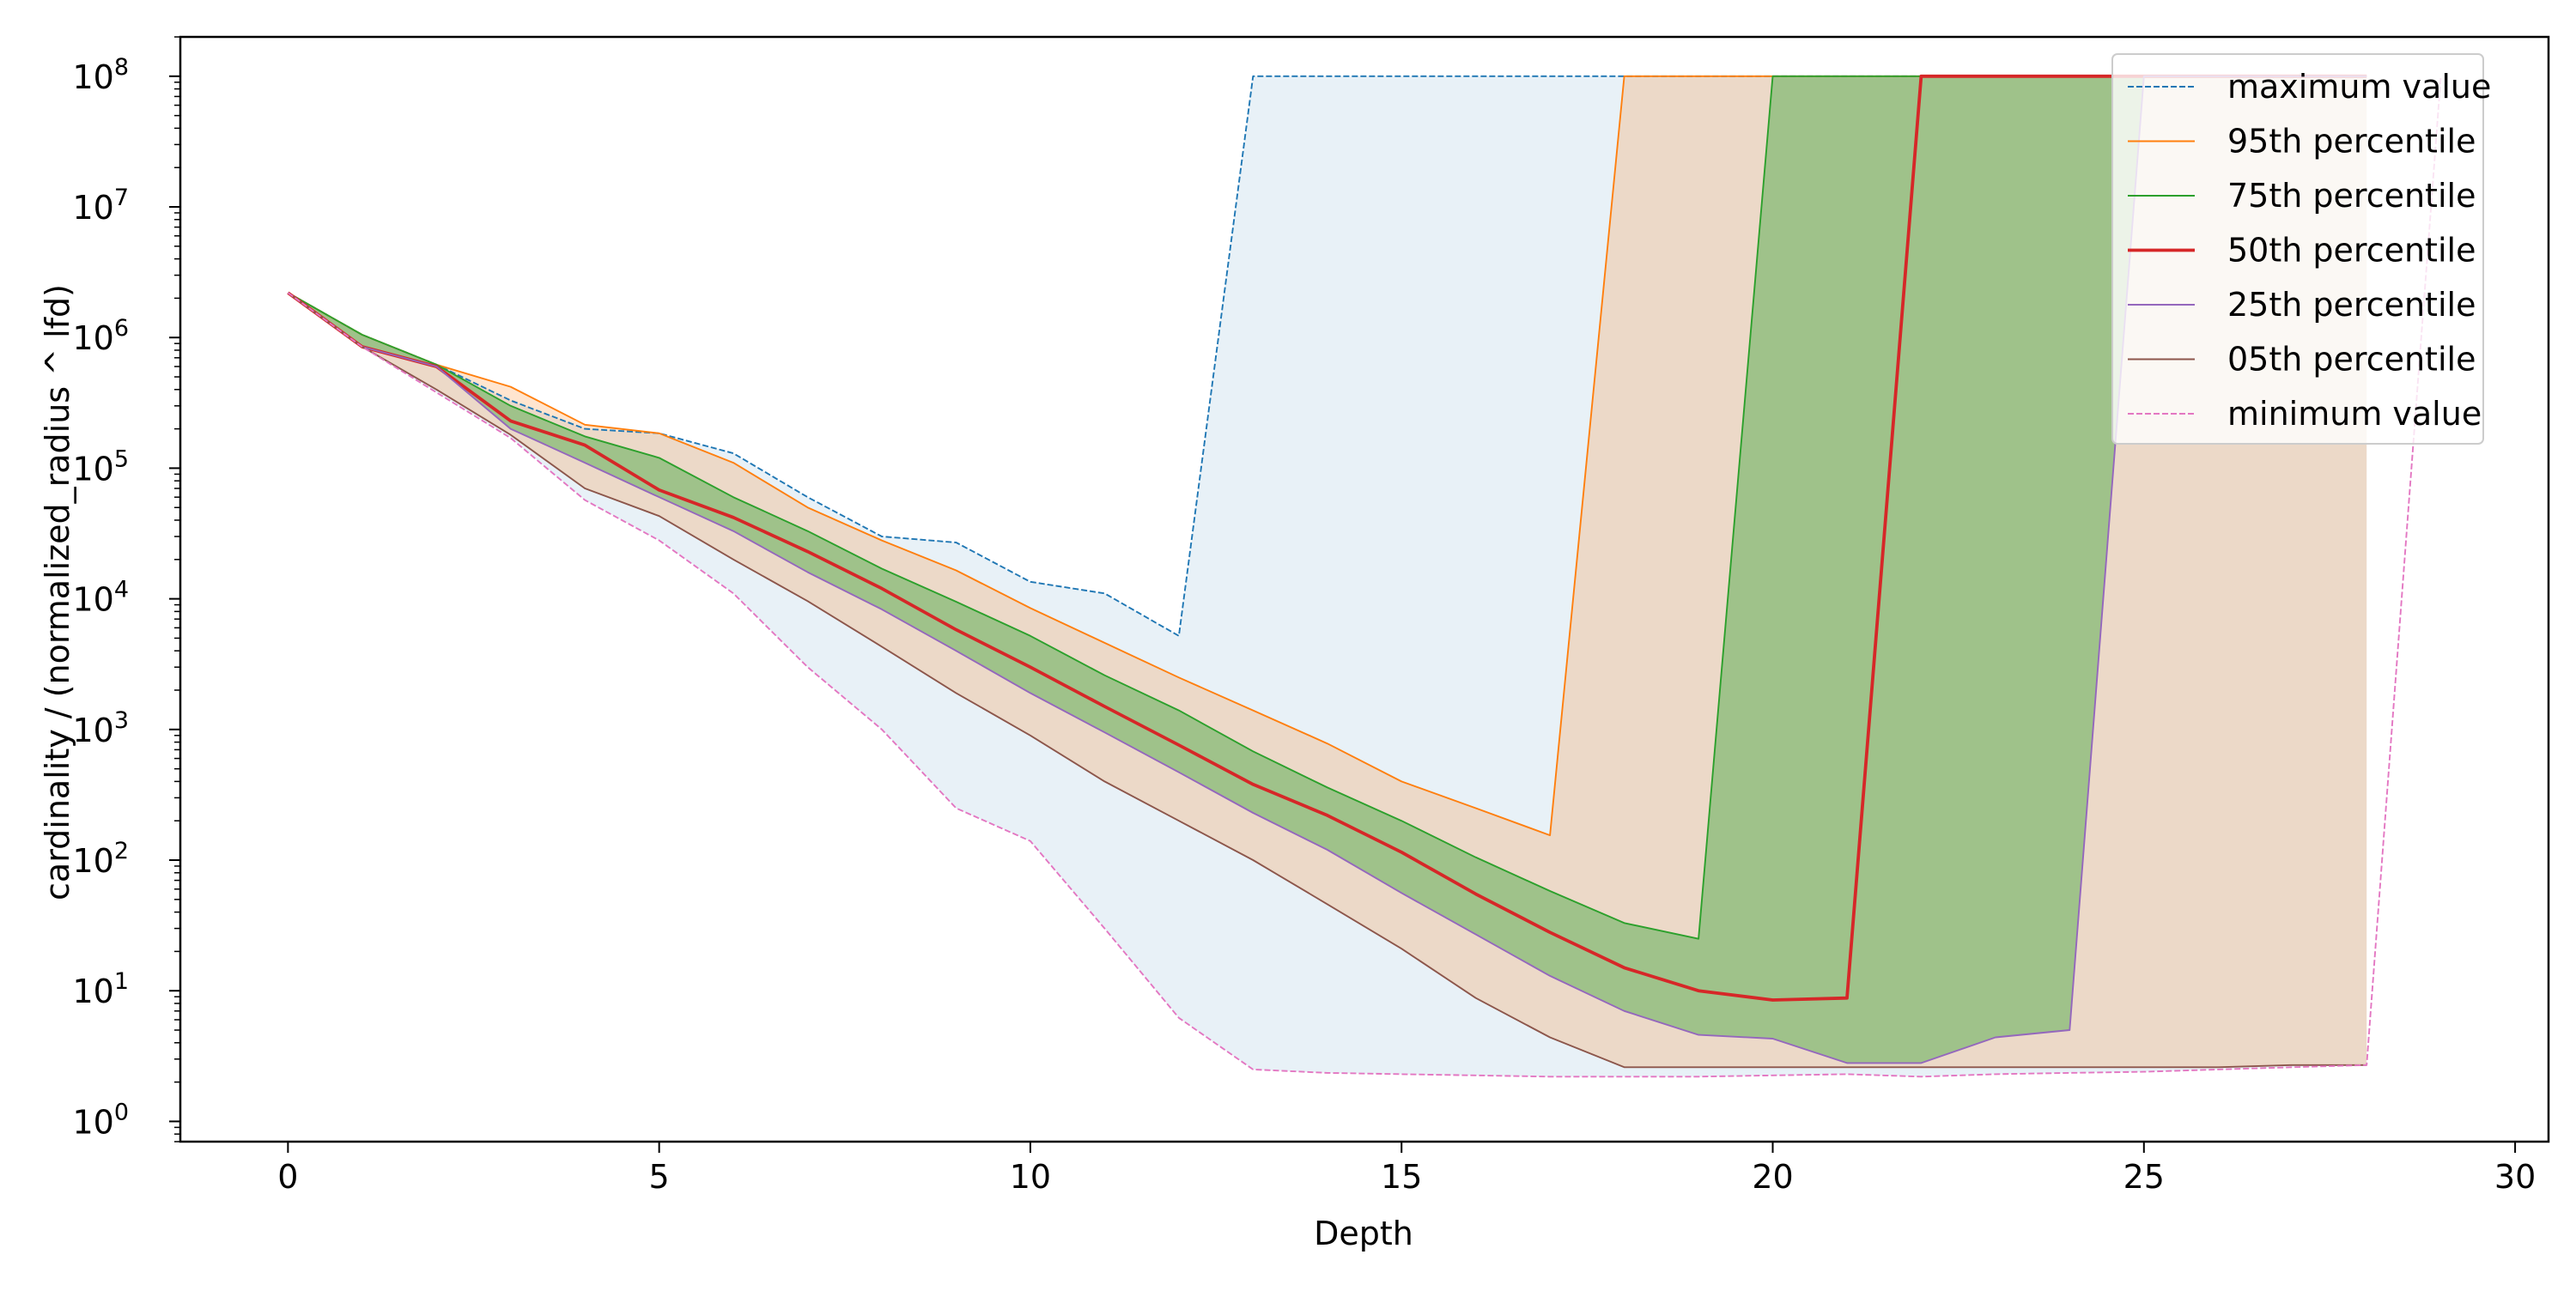 The width and height of the screenshot is (2576, 1291). I want to click on y-tick-label: 10⁸, so click(101, 75).